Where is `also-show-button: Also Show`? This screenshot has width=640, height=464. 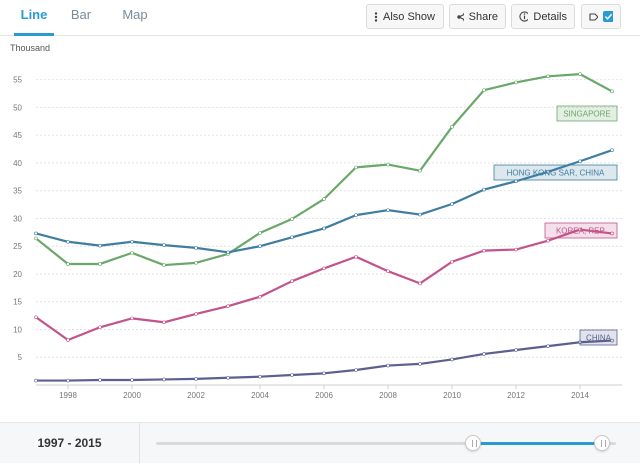
also-show-button: Also Show is located at coordinates (405, 16).